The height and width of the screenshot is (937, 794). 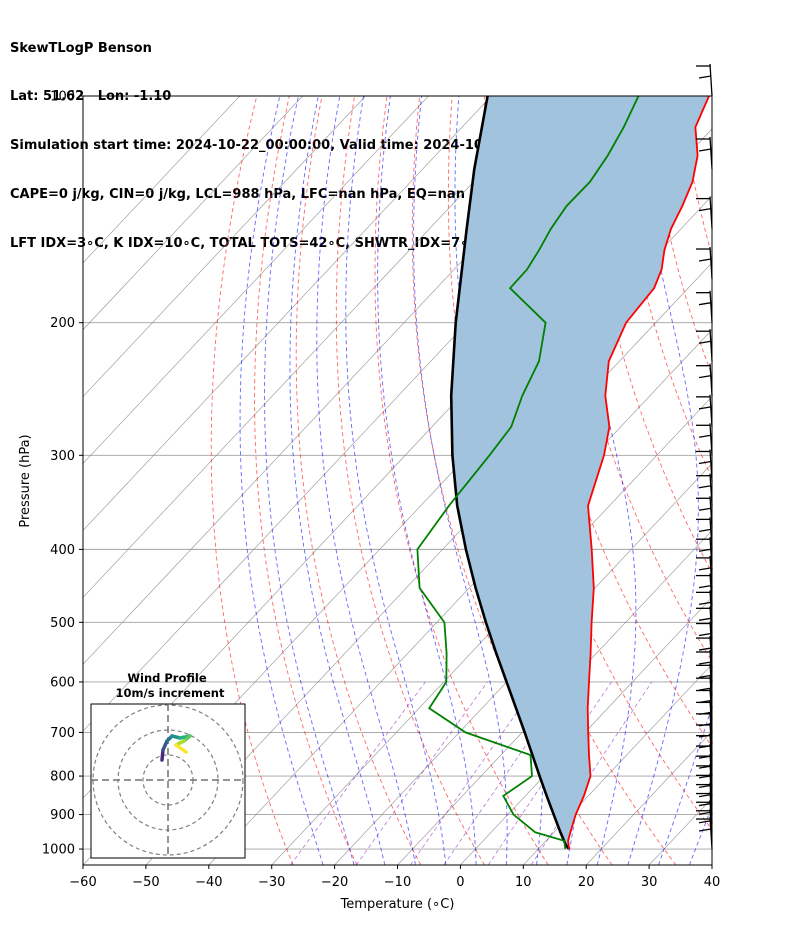 What do you see at coordinates (711, 80) in the screenshot?
I see `barb-staff` at bounding box center [711, 80].